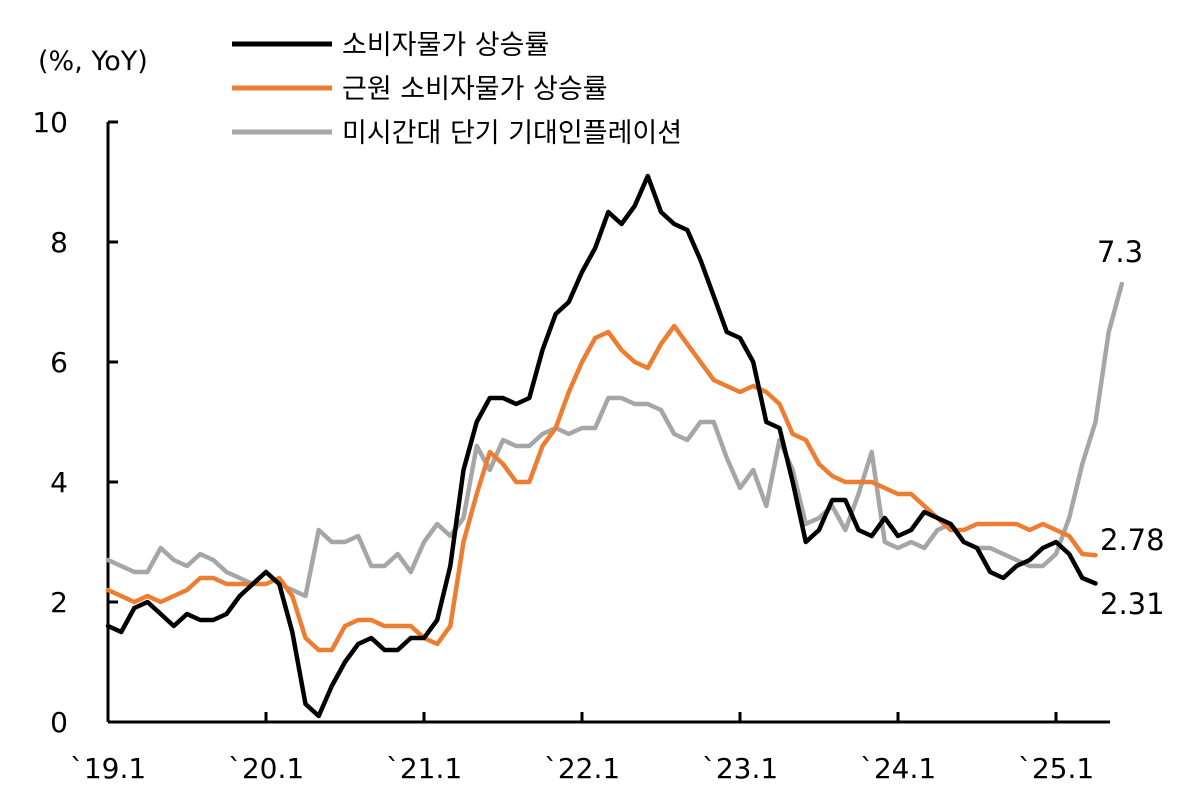 Image resolution: width=1200 pixels, height=804 pixels. What do you see at coordinates (1131, 428) in the screenshot?
I see `end-labels: 2.31 2.78 7.3` at bounding box center [1131, 428].